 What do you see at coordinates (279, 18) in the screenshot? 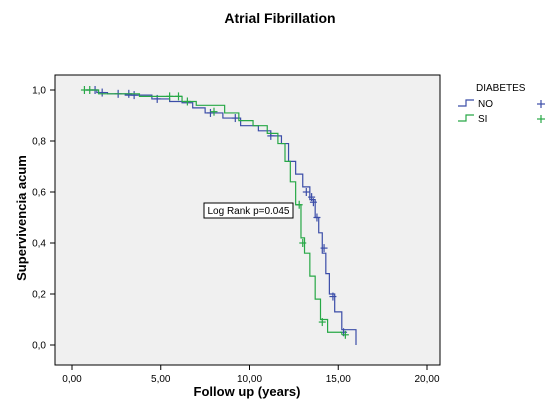
I see `chart-title: Atrial Fibrillation` at bounding box center [279, 18].